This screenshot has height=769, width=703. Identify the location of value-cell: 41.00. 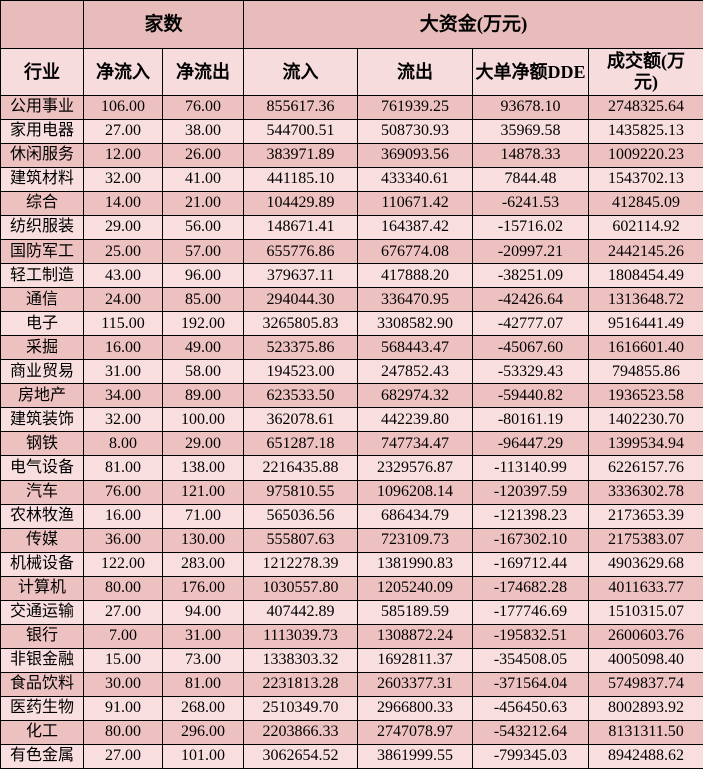
(203, 180).